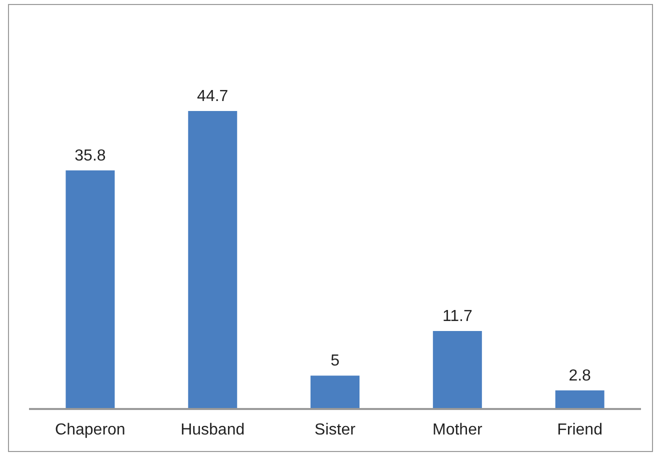 The image size is (657, 458). Describe the element at coordinates (212, 429) in the screenshot. I see `x-tick-label: Husband` at that location.